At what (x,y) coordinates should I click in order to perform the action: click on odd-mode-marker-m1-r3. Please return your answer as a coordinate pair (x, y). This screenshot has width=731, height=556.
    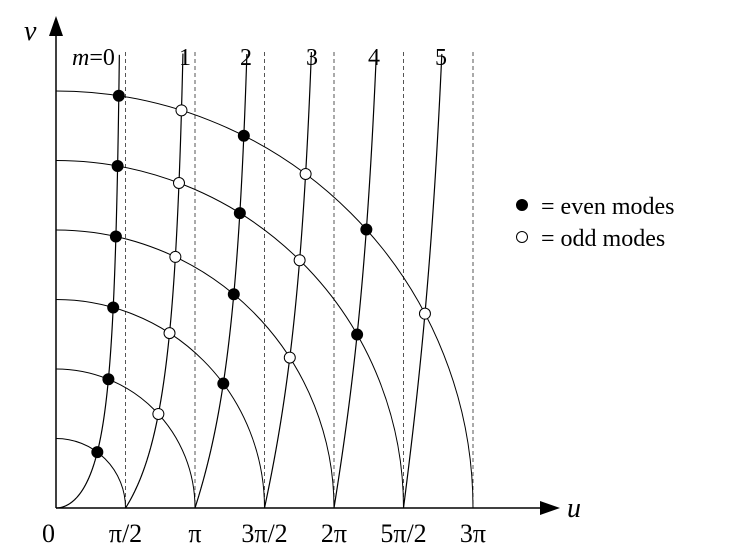
    Looking at the image, I should click on (169, 333).